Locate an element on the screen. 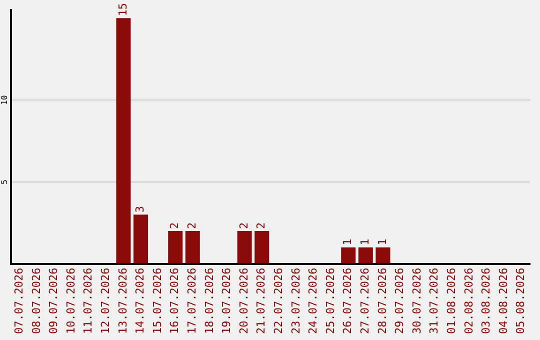 The width and height of the screenshot is (540, 340). x-tick-label: 05.08.2026 is located at coordinates (521, 301).